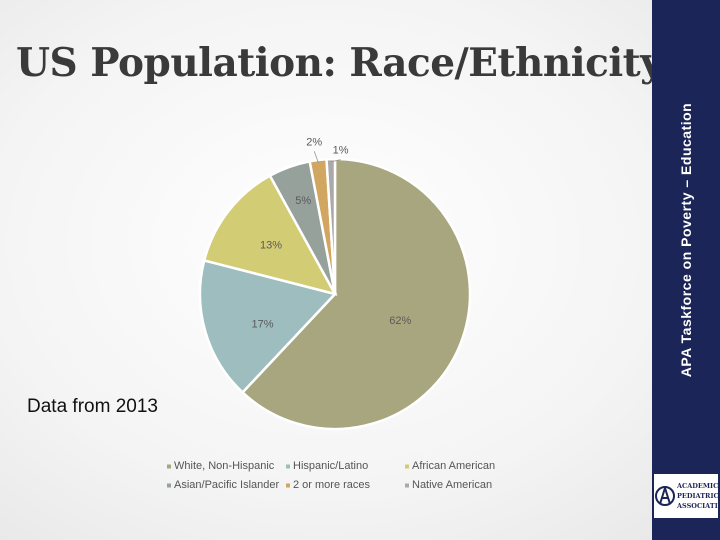 The height and width of the screenshot is (540, 720). I want to click on legend-item-native-american: Native American, so click(448, 485).